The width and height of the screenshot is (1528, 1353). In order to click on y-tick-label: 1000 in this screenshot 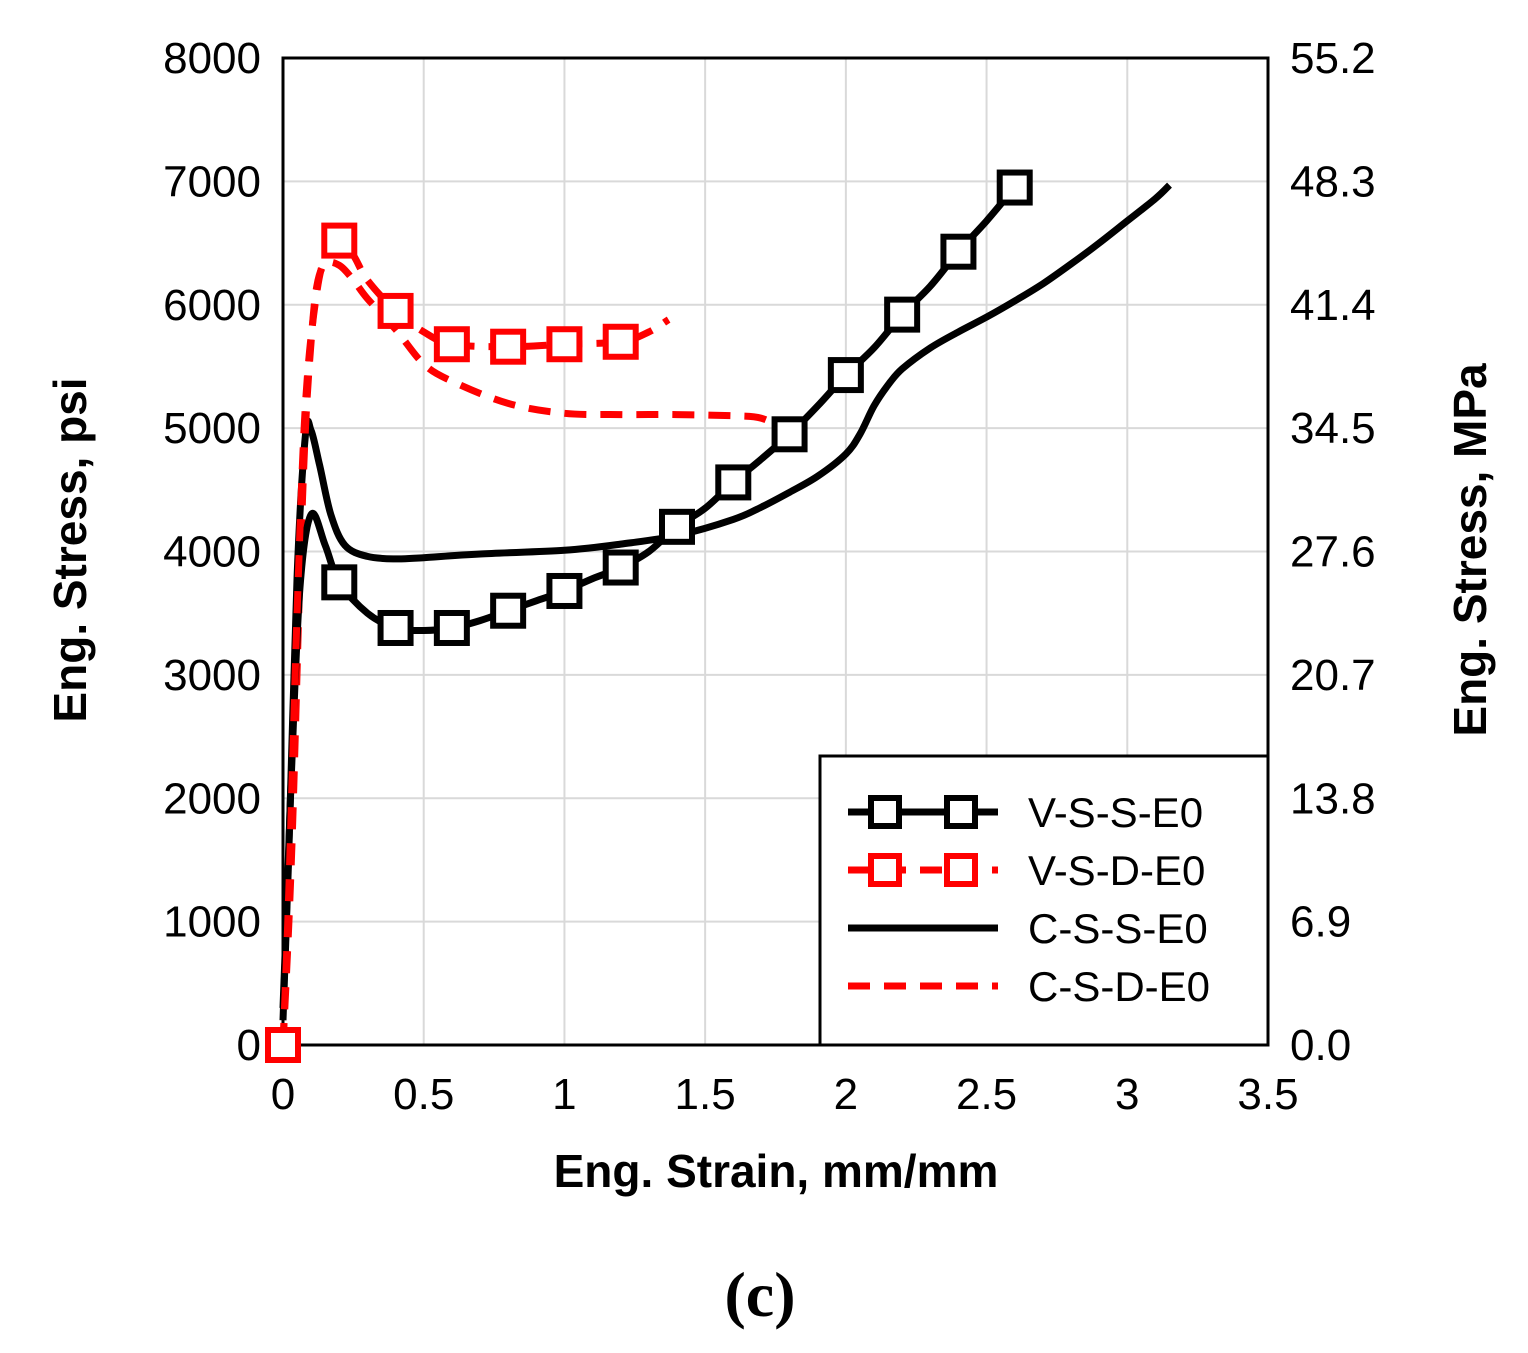, I will do `click(212, 922)`.